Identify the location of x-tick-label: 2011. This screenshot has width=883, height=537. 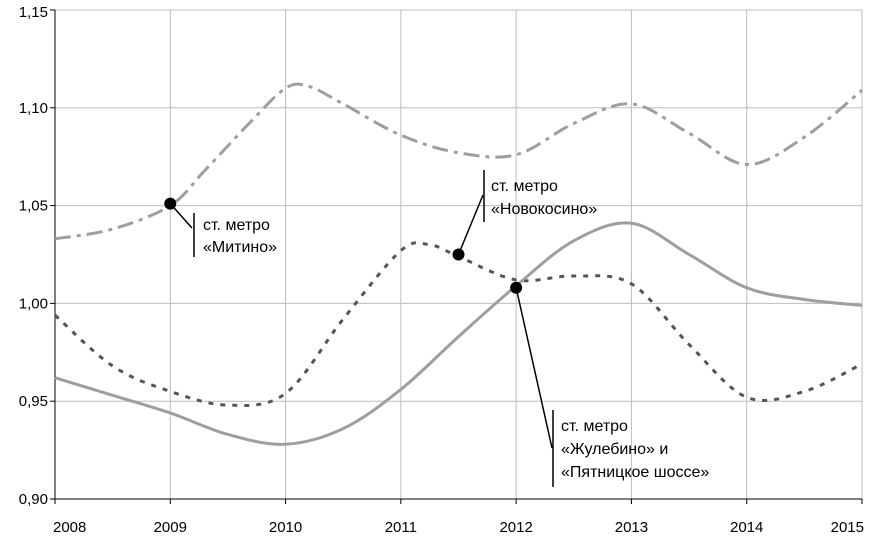
(401, 527).